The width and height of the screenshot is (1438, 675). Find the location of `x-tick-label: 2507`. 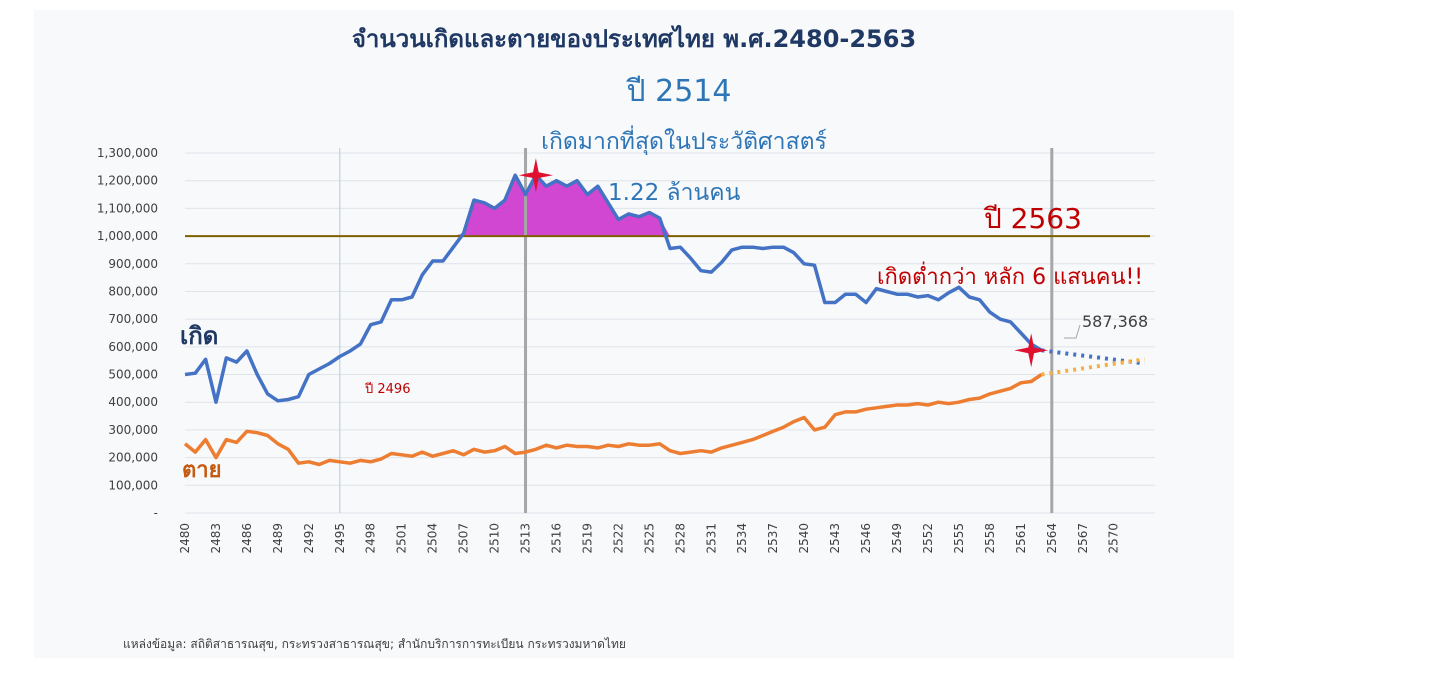

x-tick-label: 2507 is located at coordinates (464, 538).